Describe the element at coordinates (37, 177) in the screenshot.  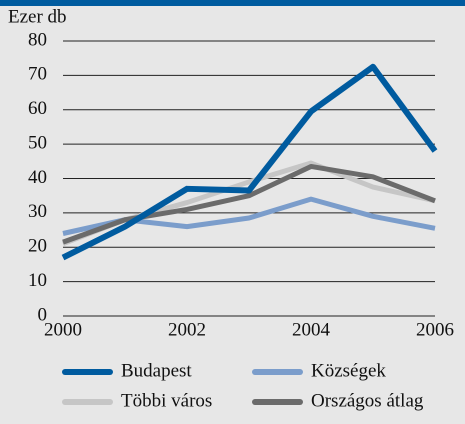
I see `y-tick-label: 40` at that location.